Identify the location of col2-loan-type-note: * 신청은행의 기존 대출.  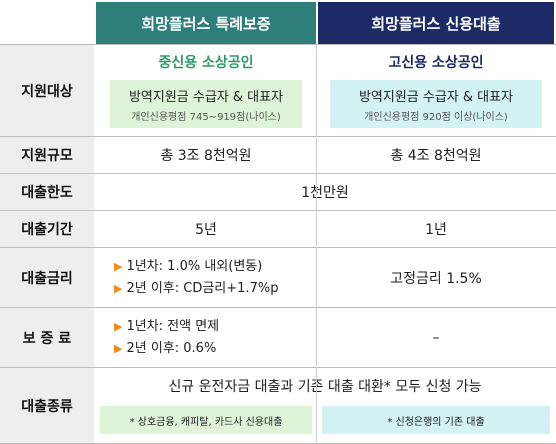
(436, 420).